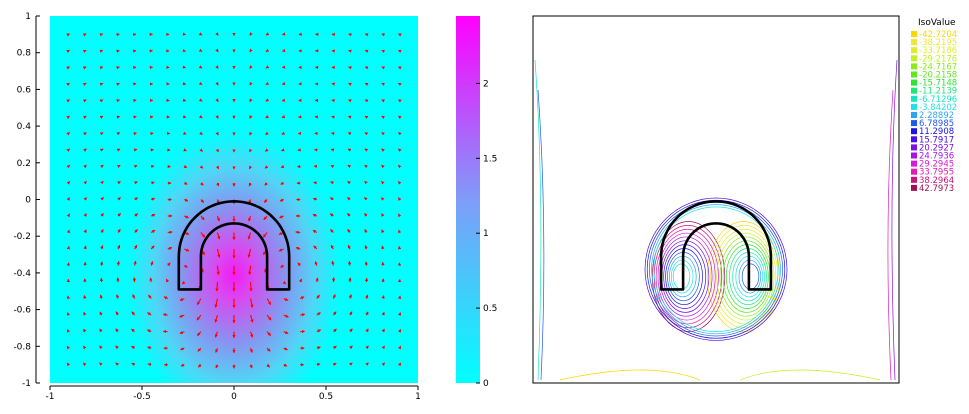  What do you see at coordinates (938, 100) in the screenshot?
I see `legend-label: -6.71296` at bounding box center [938, 100].